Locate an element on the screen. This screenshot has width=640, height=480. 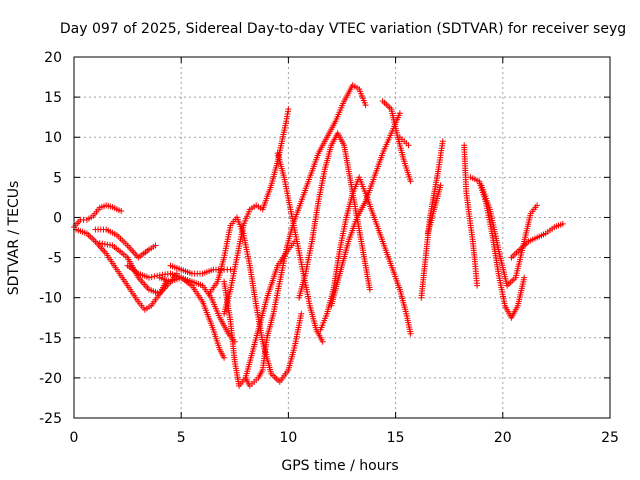
y-tick-label: 15 is located at coordinates (53, 98).